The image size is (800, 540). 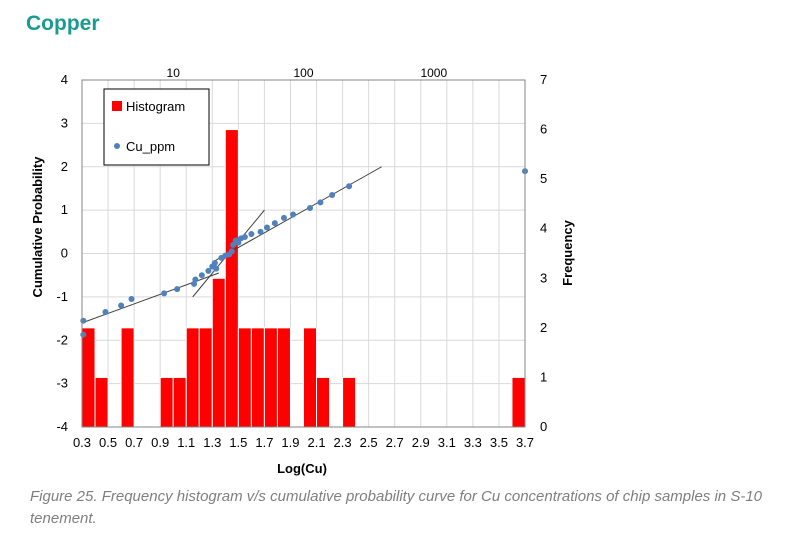 What do you see at coordinates (238, 442) in the screenshot?
I see `x-tick-label: 1.5` at bounding box center [238, 442].